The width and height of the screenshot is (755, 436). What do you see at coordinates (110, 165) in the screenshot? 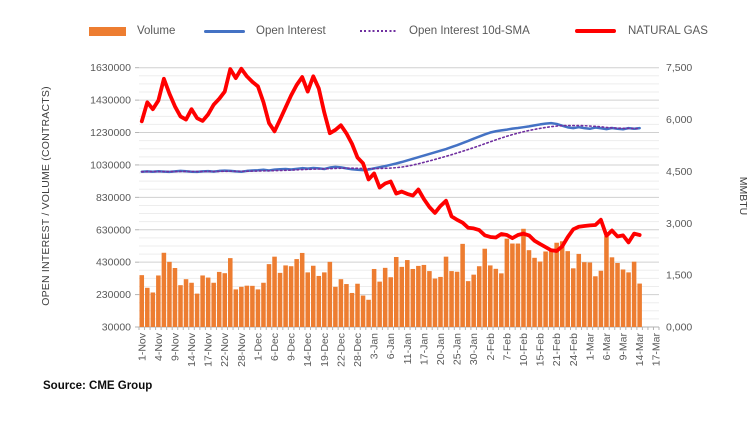
I see `left-axis-label: 1030000` at bounding box center [110, 165].